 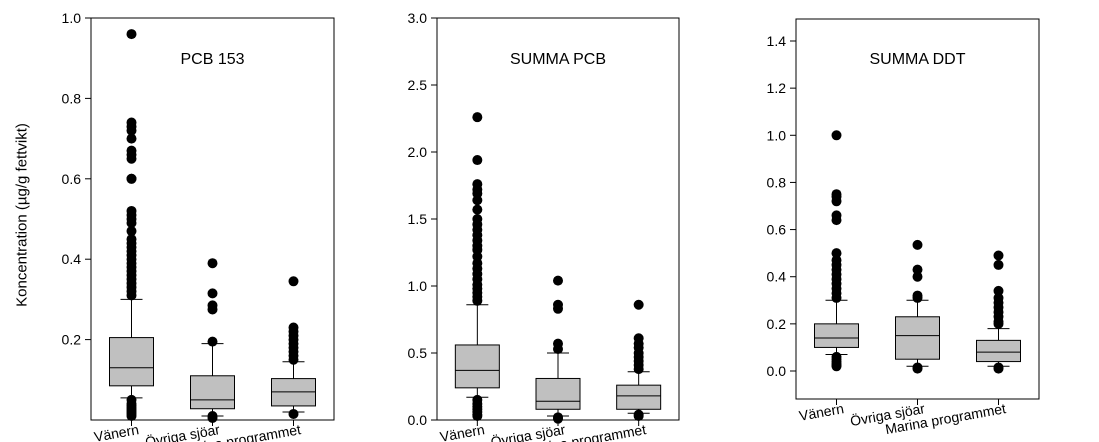 What do you see at coordinates (418, 152) in the screenshot?
I see `y-tick-label: 2.0` at bounding box center [418, 152].